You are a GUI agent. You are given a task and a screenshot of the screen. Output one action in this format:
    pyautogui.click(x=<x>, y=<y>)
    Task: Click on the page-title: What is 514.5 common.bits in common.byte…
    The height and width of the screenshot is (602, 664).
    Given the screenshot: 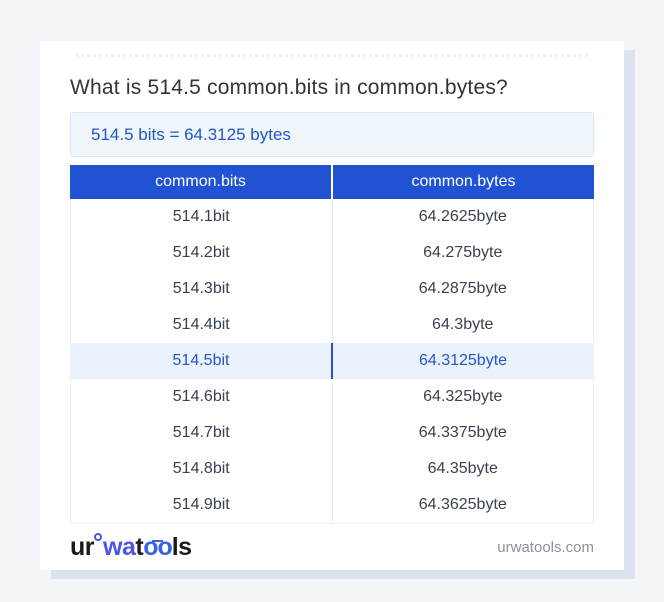 What is the action you would take?
    pyautogui.click(x=289, y=87)
    